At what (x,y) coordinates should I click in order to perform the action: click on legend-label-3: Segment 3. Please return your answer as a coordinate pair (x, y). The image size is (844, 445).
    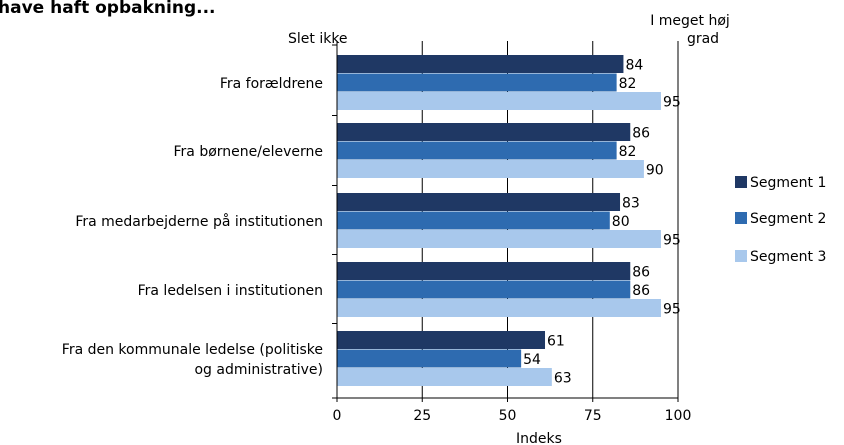
    Looking at the image, I should click on (788, 257).